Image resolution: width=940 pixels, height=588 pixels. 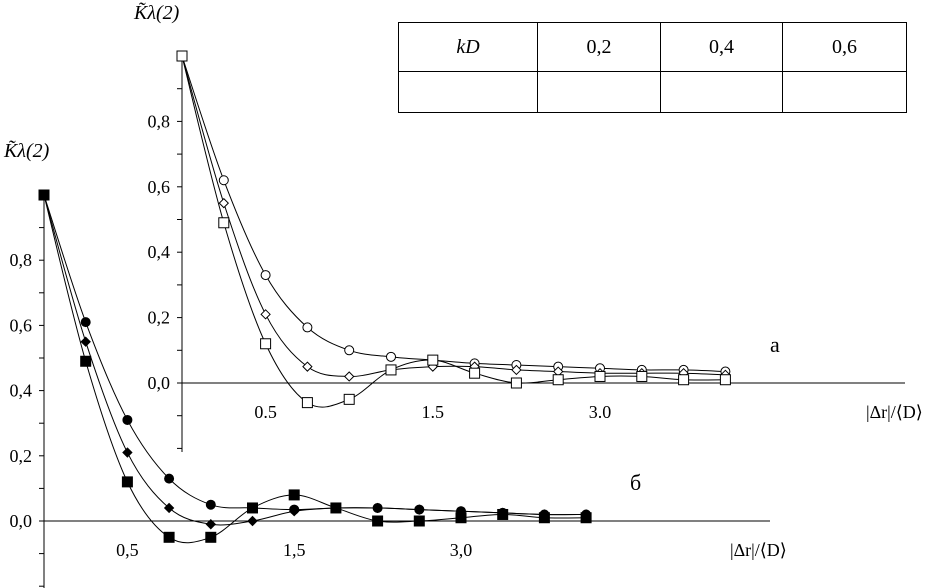 What do you see at coordinates (21, 391) in the screenshot?
I see `panel-b-y-tick-label: 0,4` at bounding box center [21, 391].